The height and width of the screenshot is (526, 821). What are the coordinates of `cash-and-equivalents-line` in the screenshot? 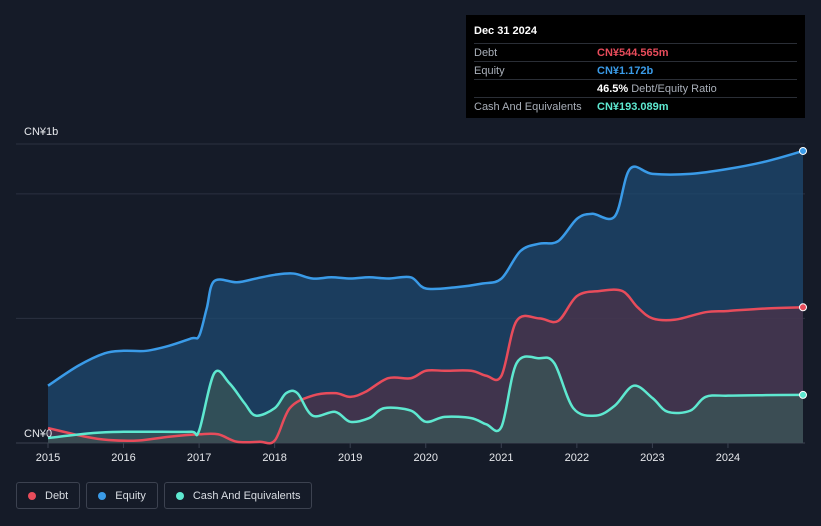 It's located at (425, 397).